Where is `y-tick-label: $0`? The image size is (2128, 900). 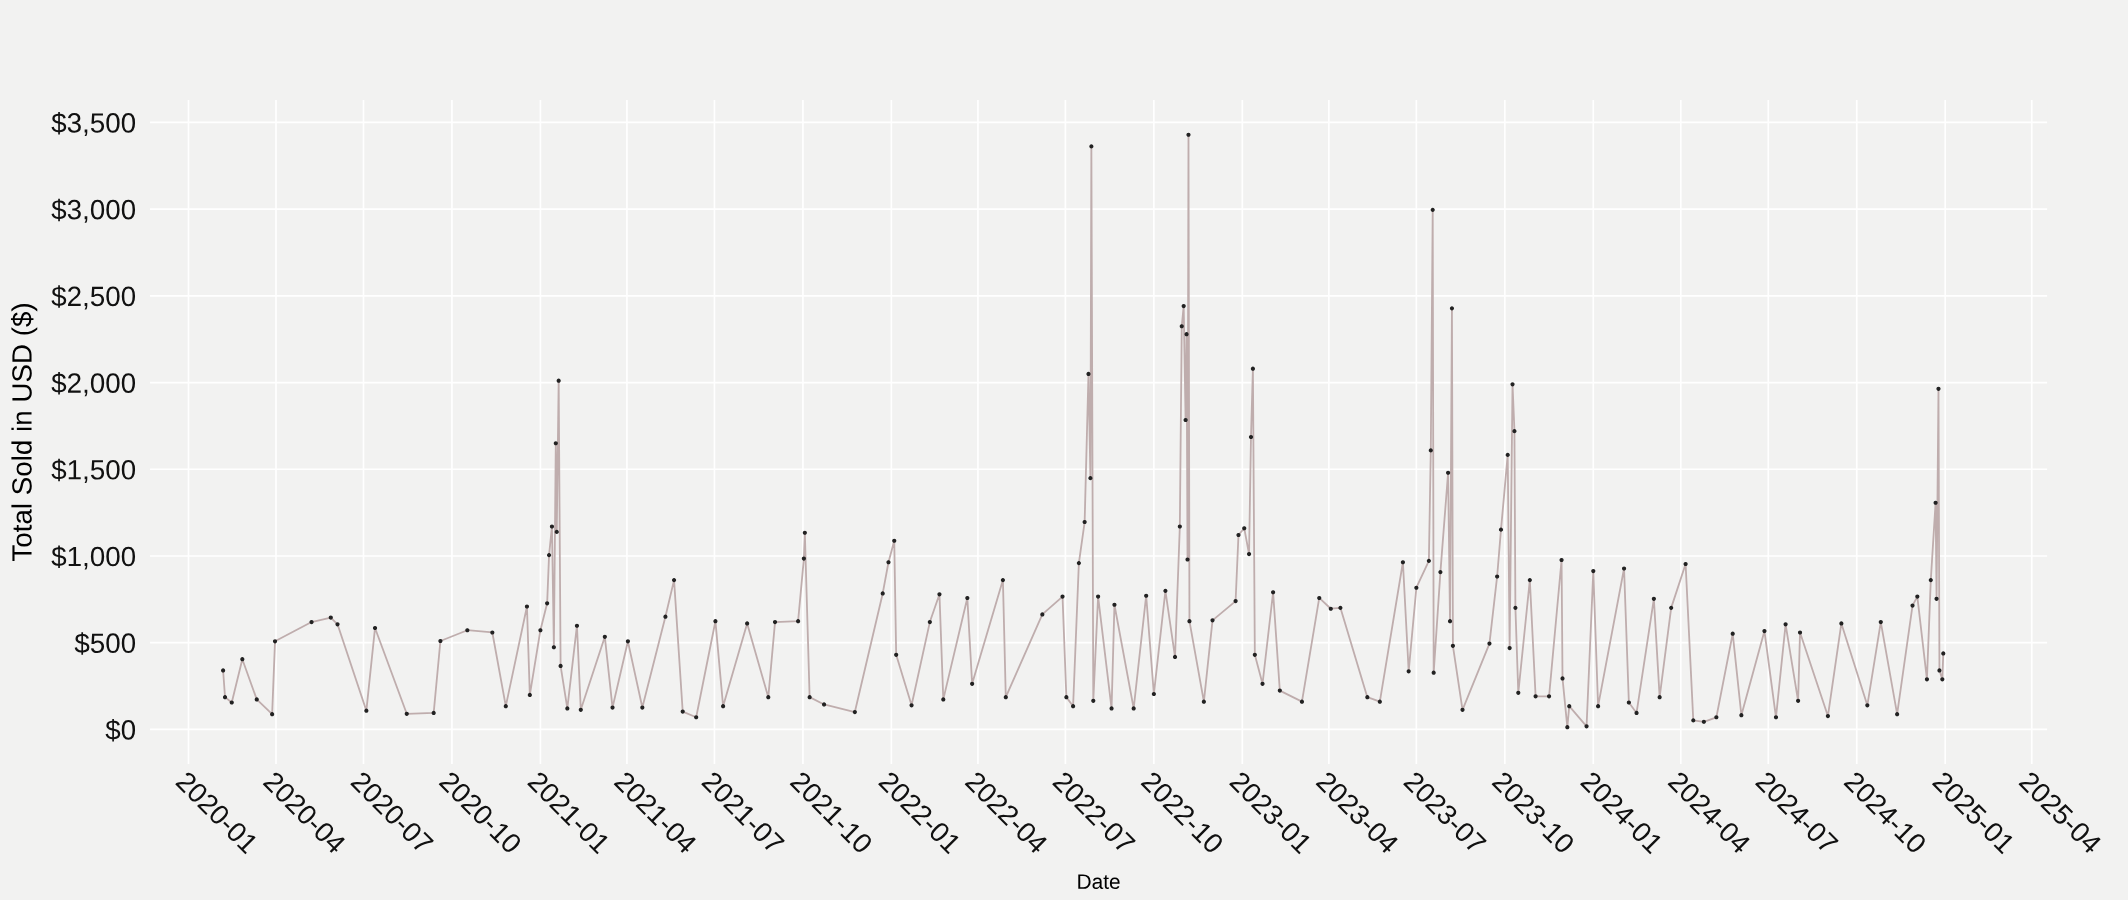 y-tick-label: $0 is located at coordinates (120, 730).